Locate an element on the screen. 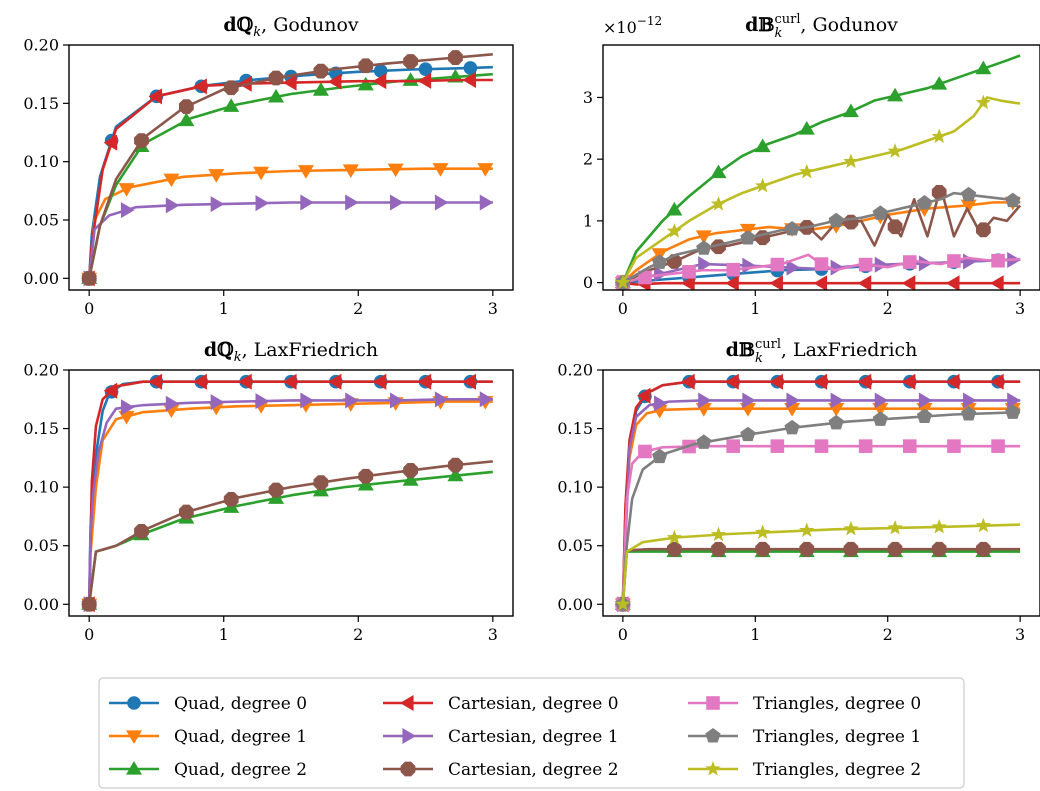 This screenshot has width=1040, height=791. y-tick-label: 2 is located at coordinates (588, 159).